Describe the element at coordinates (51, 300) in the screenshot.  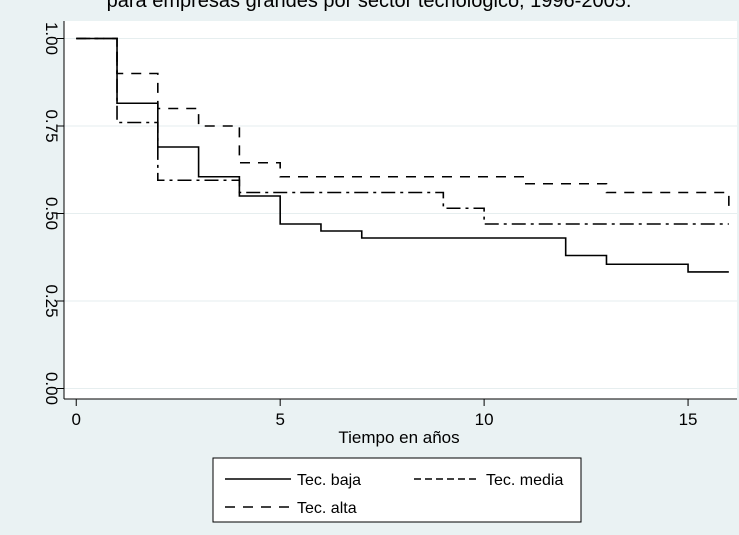
I see `y-tick-label: 0.25` at that location.